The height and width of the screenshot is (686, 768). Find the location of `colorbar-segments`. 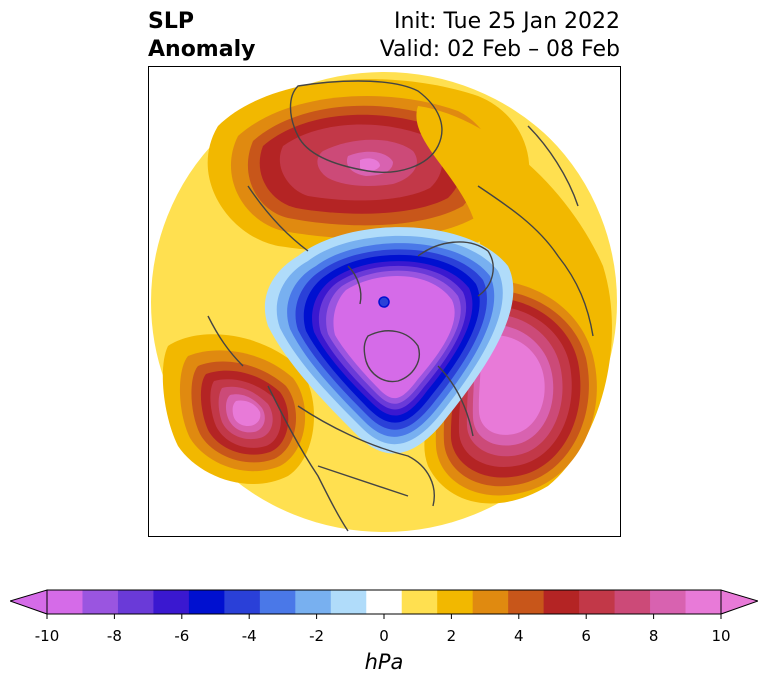

colorbar-segments is located at coordinates (384, 602).